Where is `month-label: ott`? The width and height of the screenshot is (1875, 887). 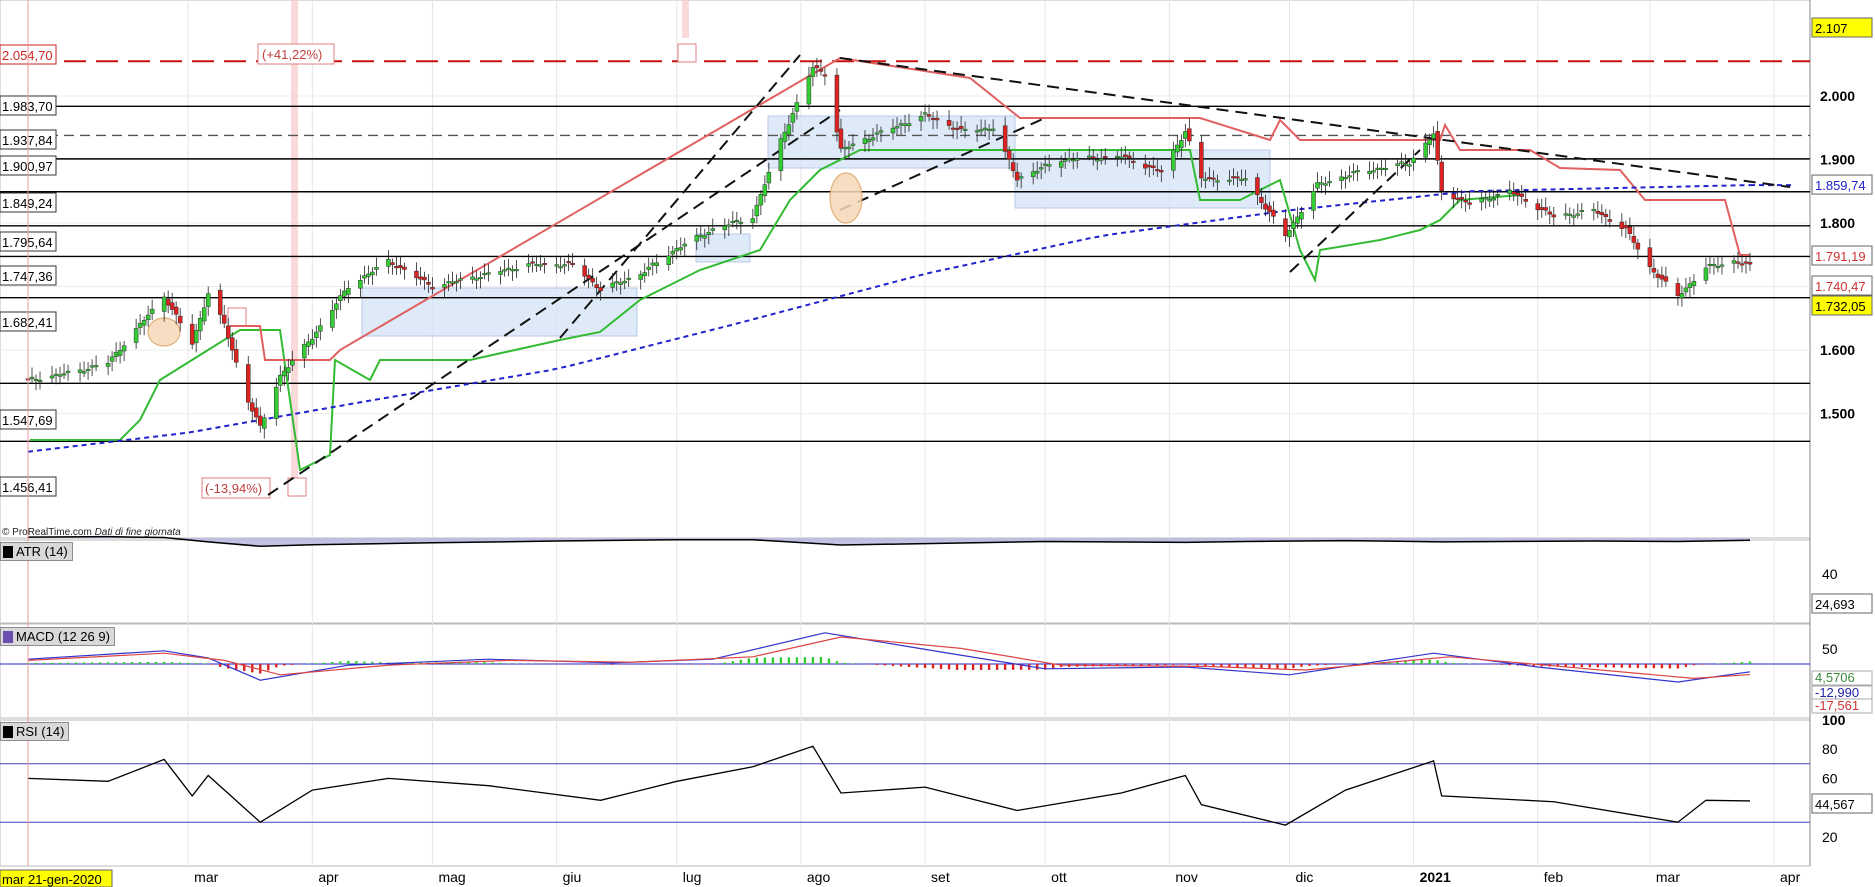
month-label: ott is located at coordinates (1059, 877).